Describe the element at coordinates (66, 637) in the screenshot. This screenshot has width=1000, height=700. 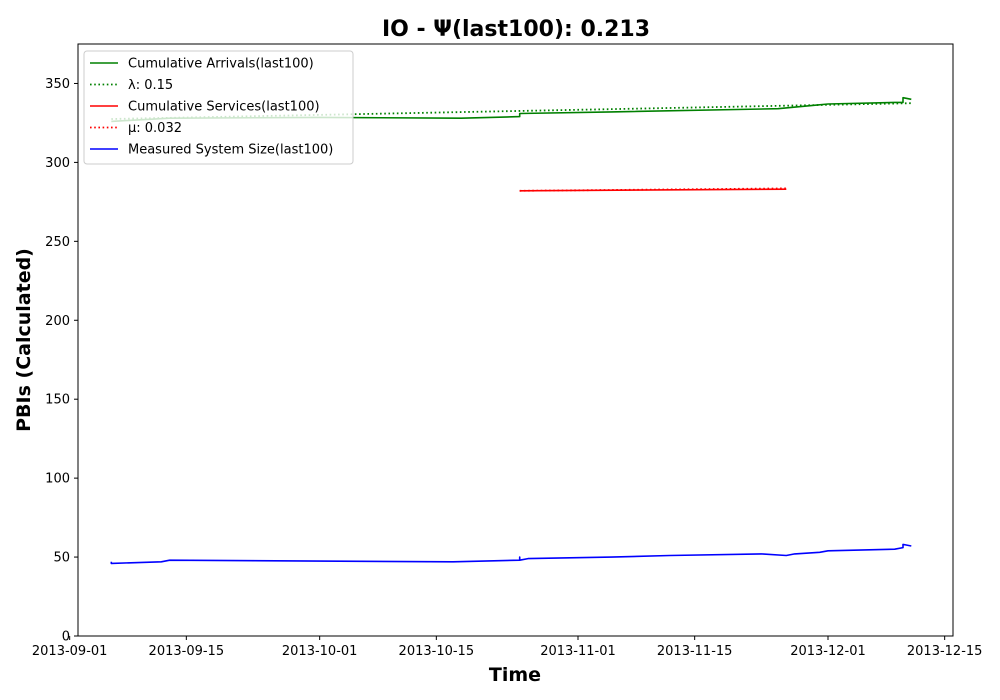
I see `y-tick-label: 0` at that location.